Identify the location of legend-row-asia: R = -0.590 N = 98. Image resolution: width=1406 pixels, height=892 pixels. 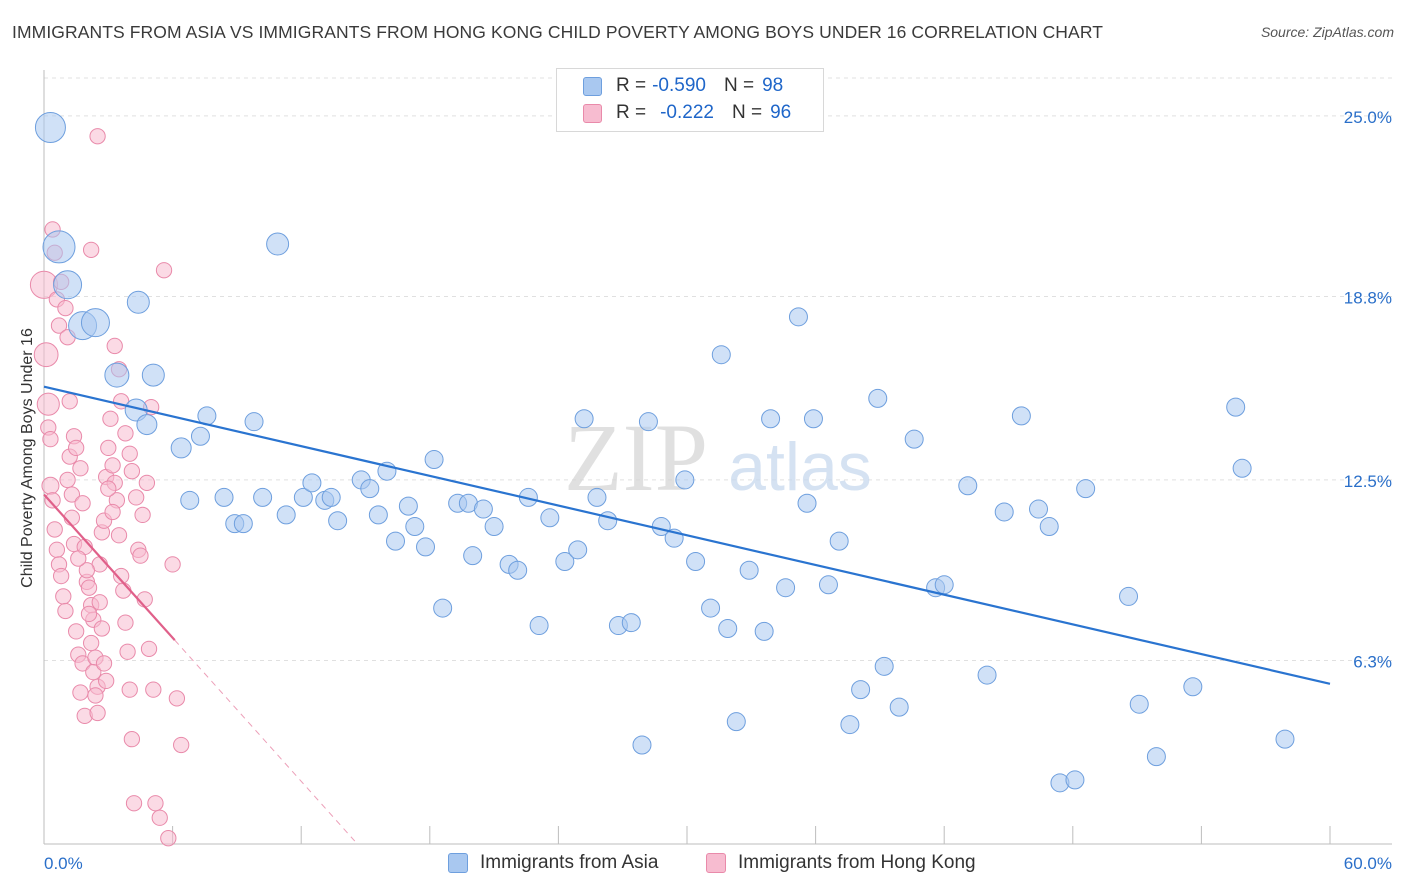
(683, 86).